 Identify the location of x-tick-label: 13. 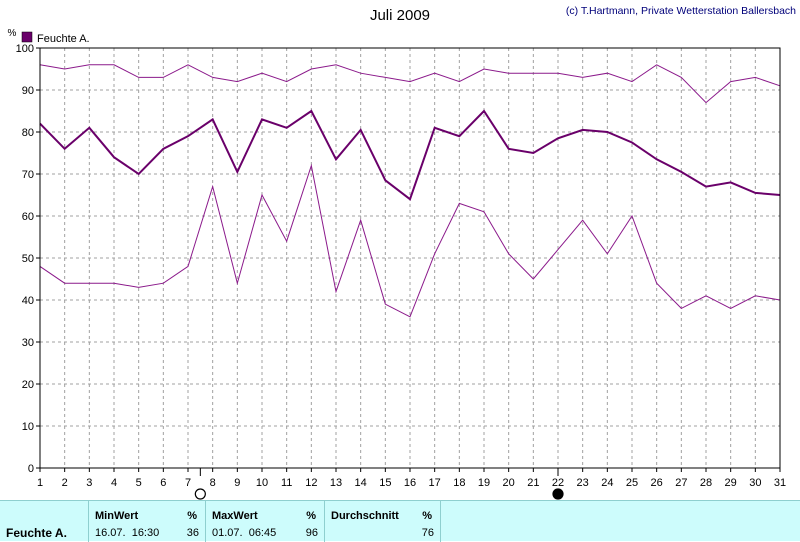
(336, 483).